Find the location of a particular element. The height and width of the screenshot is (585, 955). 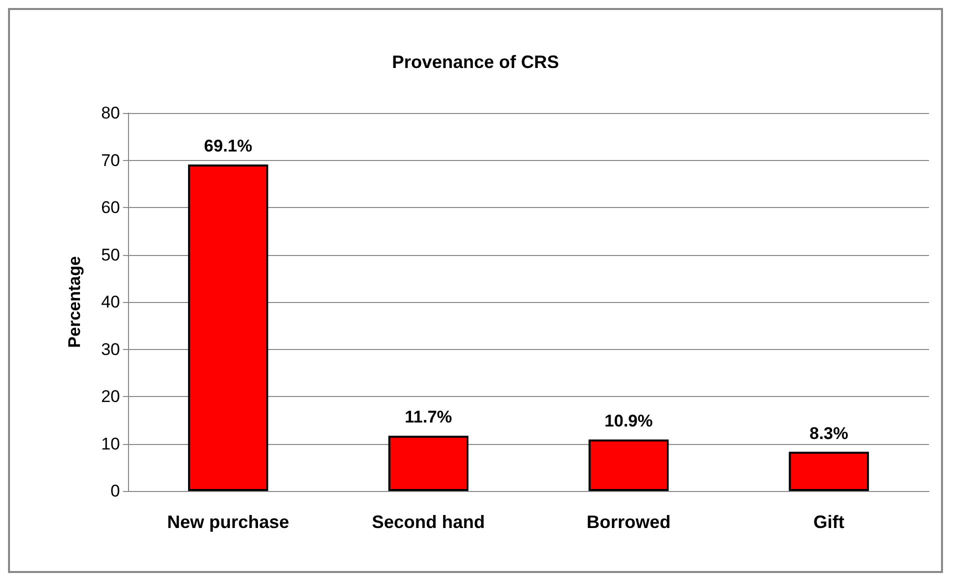

y-tick-label: 40 is located at coordinates (110, 302).